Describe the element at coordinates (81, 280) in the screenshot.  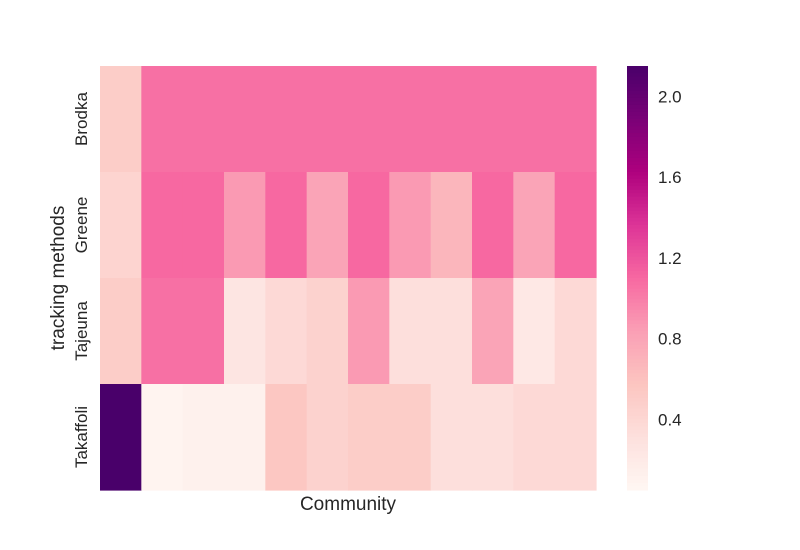
I see `row-labels: Brodka Greene Tajeuna Takaffoli` at that location.